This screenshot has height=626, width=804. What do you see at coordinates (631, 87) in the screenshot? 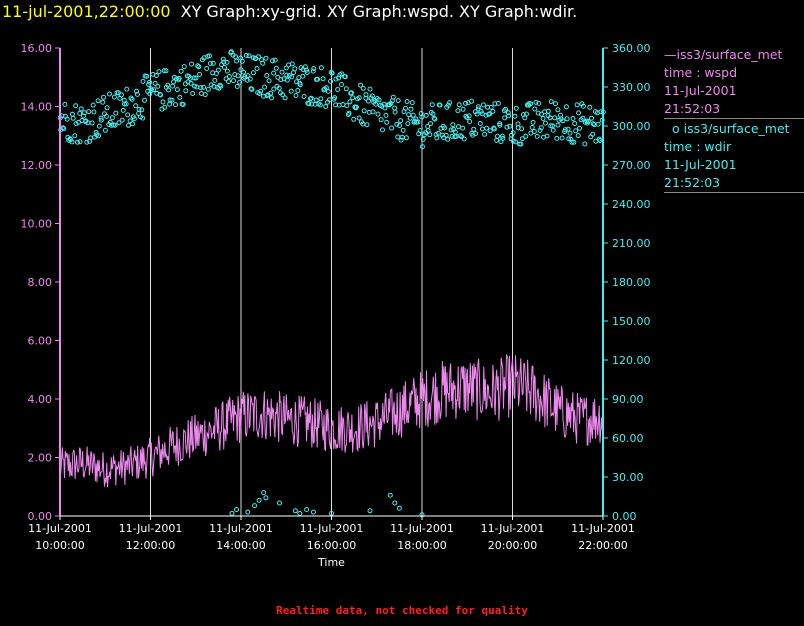
I see `y-right-tick-label: 330.00` at bounding box center [631, 87].